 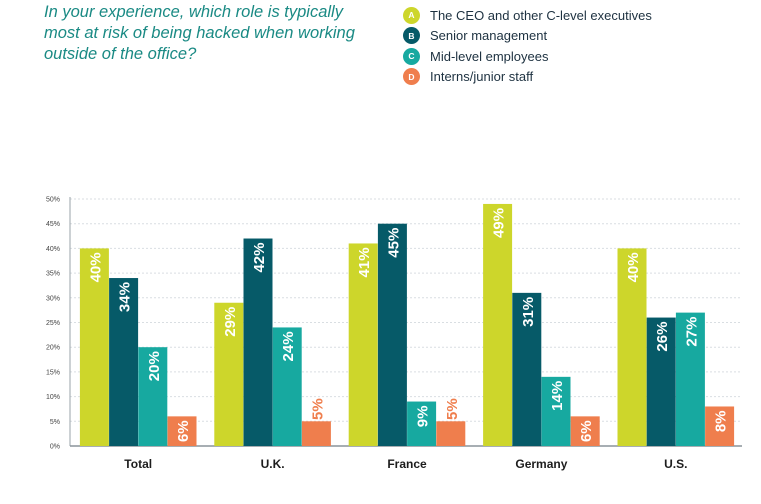 What do you see at coordinates (154, 366) in the screenshot?
I see `bar-value-label: 20%` at bounding box center [154, 366].